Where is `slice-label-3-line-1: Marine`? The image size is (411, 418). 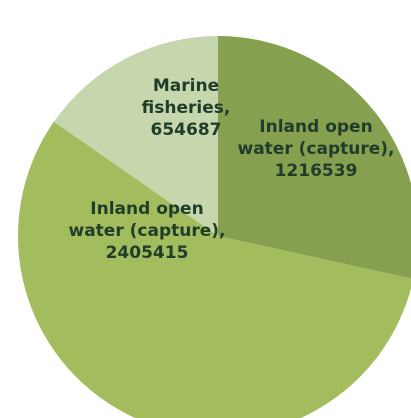
slice-label-3-line-1: Marine is located at coordinates (186, 86).